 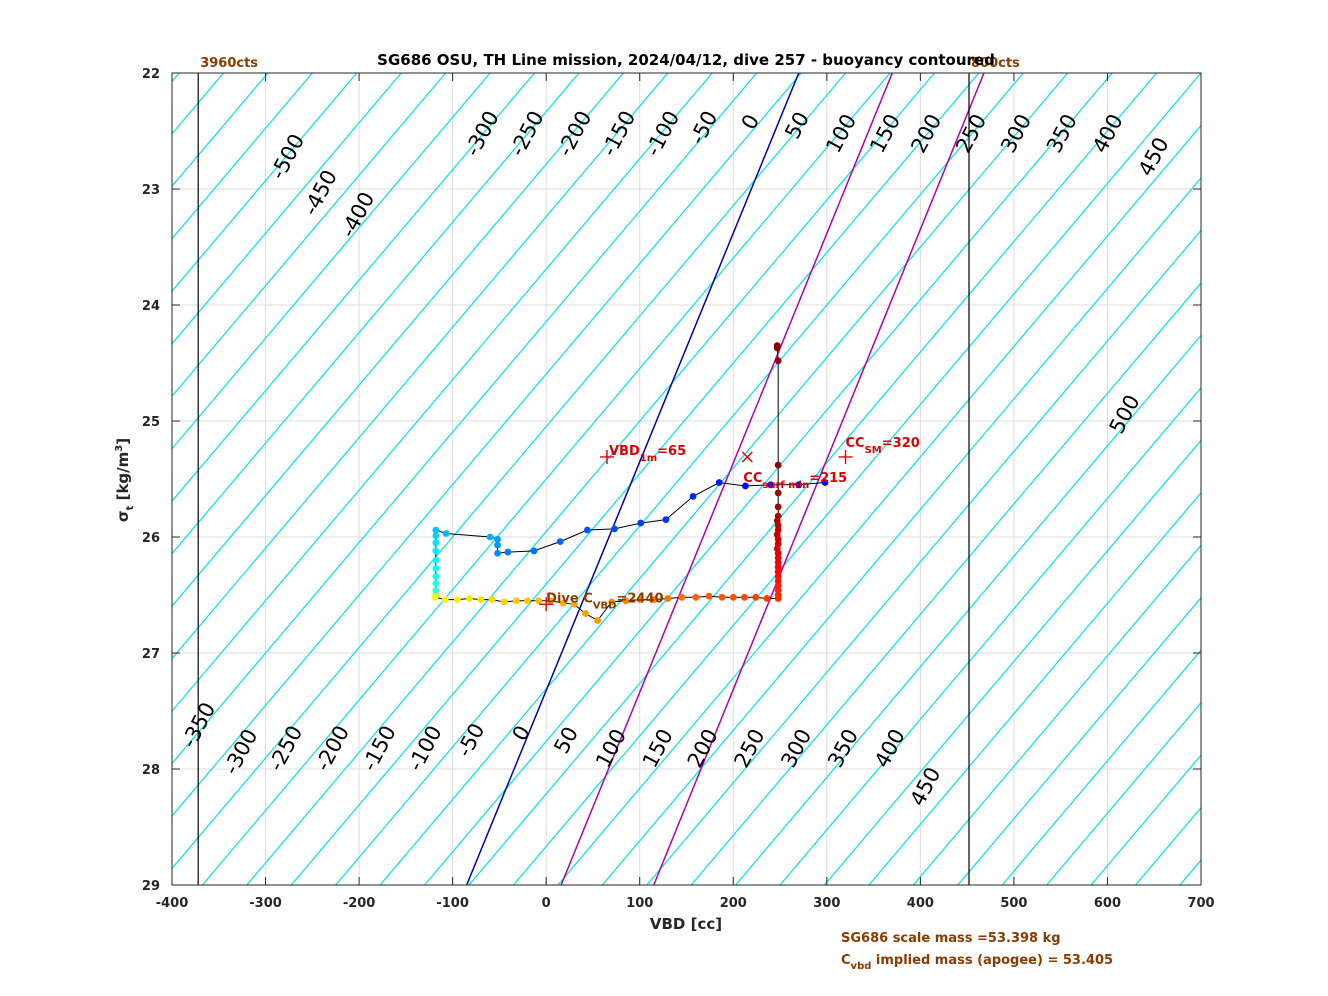 What do you see at coordinates (925, 786) in the screenshot?
I see `contour-label: 450` at bounding box center [925, 786].